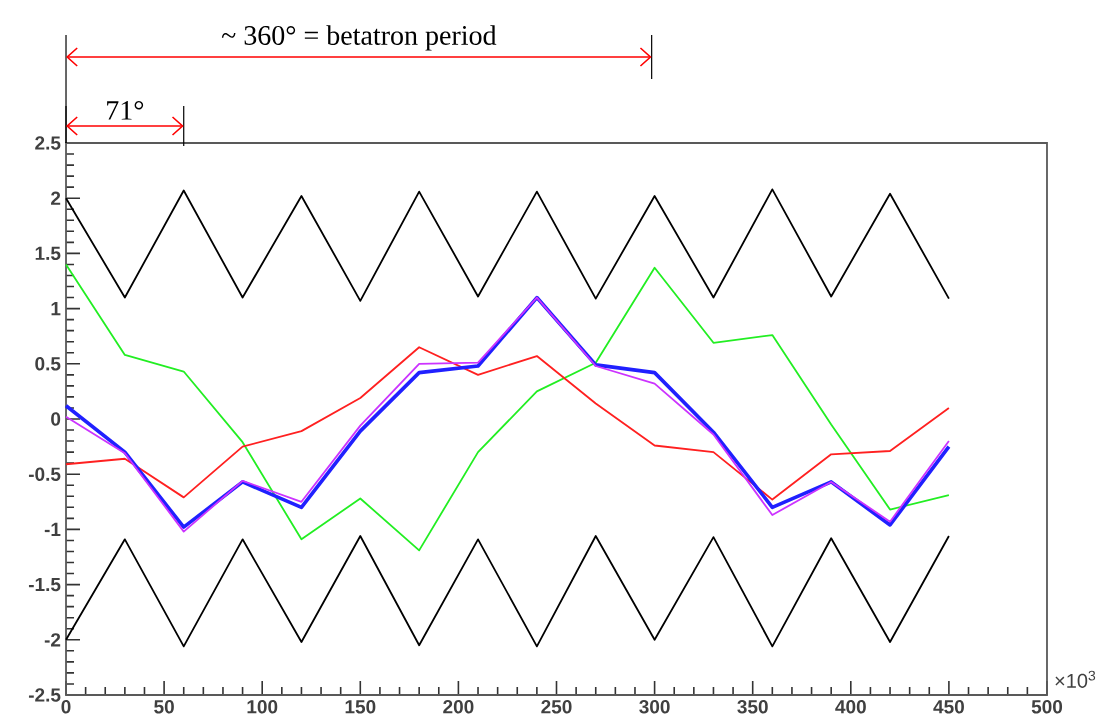 This screenshot has width=1103, height=721. I want to click on x-tick-label: 200, so click(458, 707).